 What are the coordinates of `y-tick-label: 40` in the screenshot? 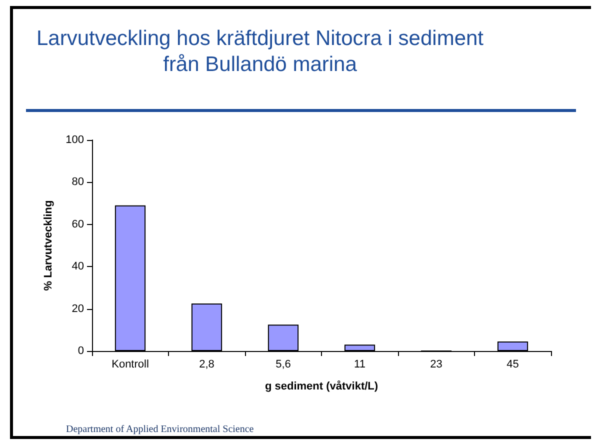 It's located at (78, 266).